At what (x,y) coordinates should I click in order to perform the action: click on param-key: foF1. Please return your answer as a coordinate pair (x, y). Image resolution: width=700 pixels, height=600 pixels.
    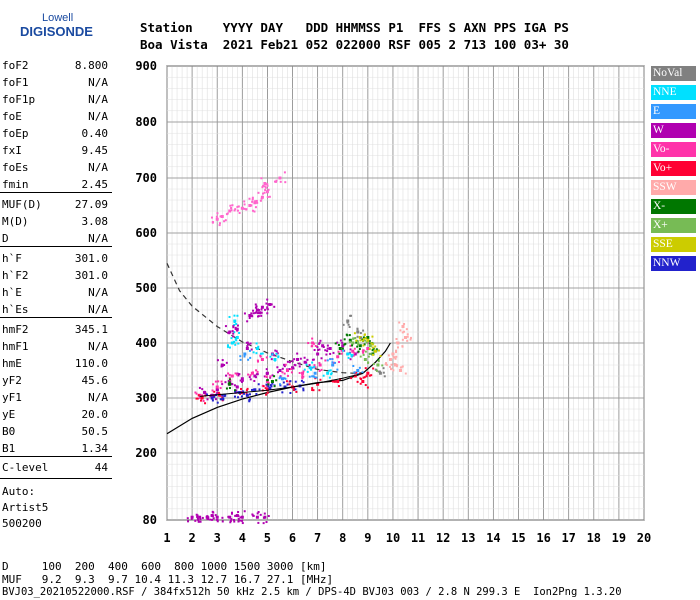
    Looking at the image, I should click on (15, 82).